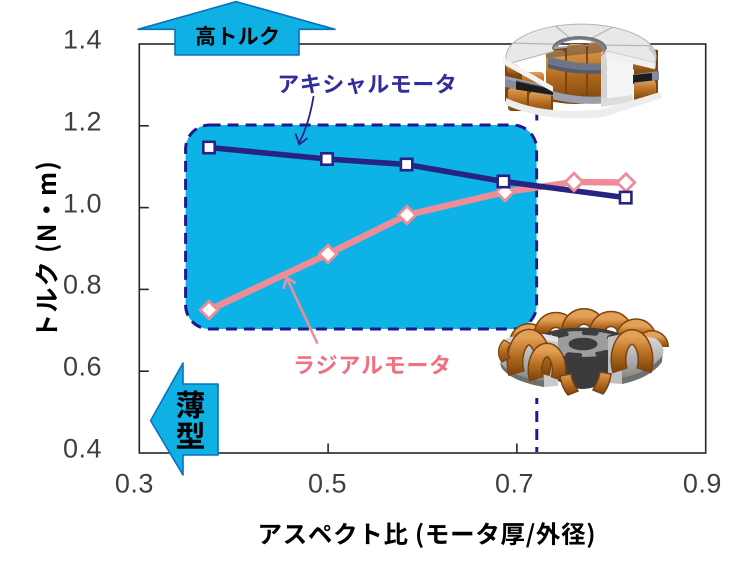 The width and height of the screenshot is (746, 568). I want to click on svg-text: 1.4, so click(82, 40).